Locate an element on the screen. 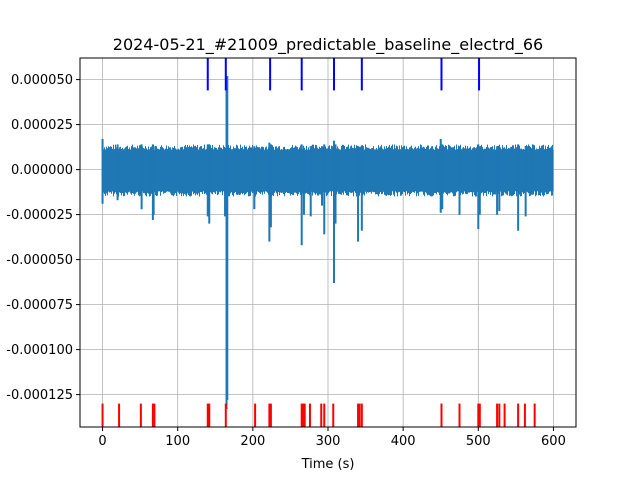 The height and width of the screenshot is (480, 640). y-tick-label: -0.000125 is located at coordinates (39, 395).